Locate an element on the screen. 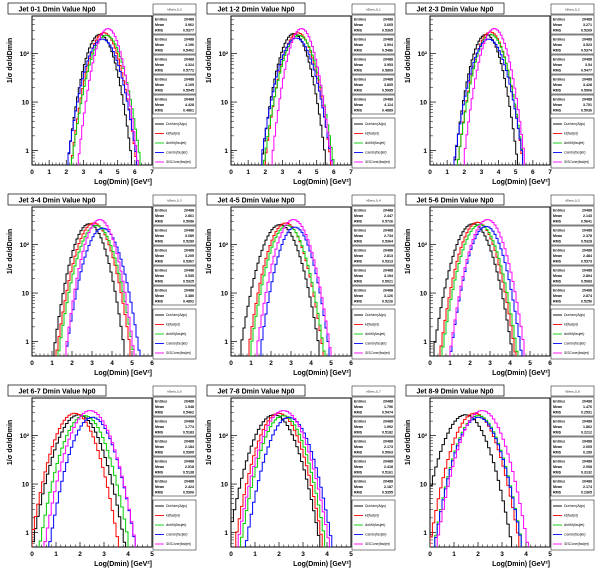  stats-value: 2.874 is located at coordinates (587, 296).